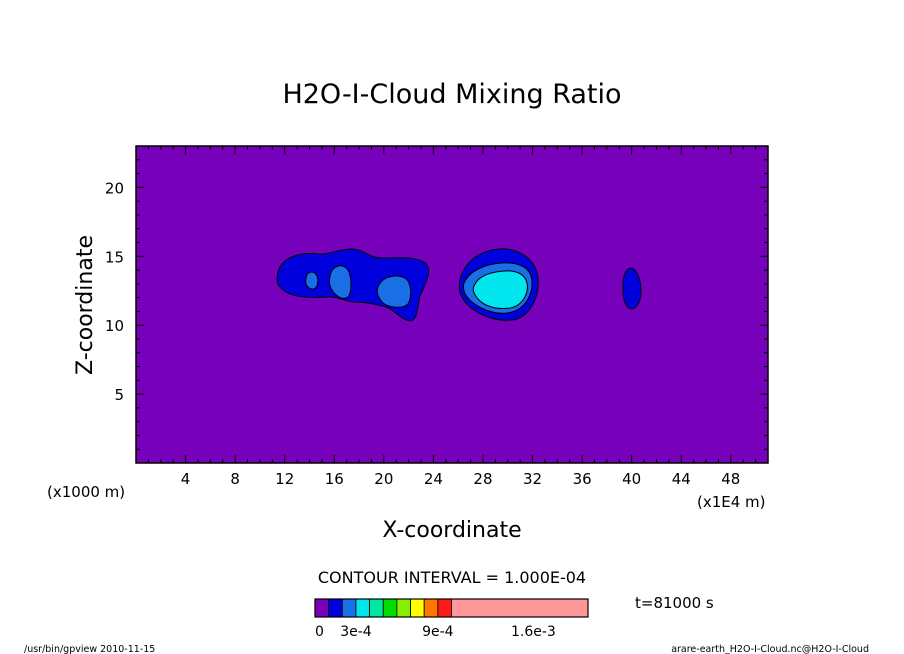 The width and height of the screenshot is (904, 654). What do you see at coordinates (582, 479) in the screenshot?
I see `x-tick-label: 36` at bounding box center [582, 479].